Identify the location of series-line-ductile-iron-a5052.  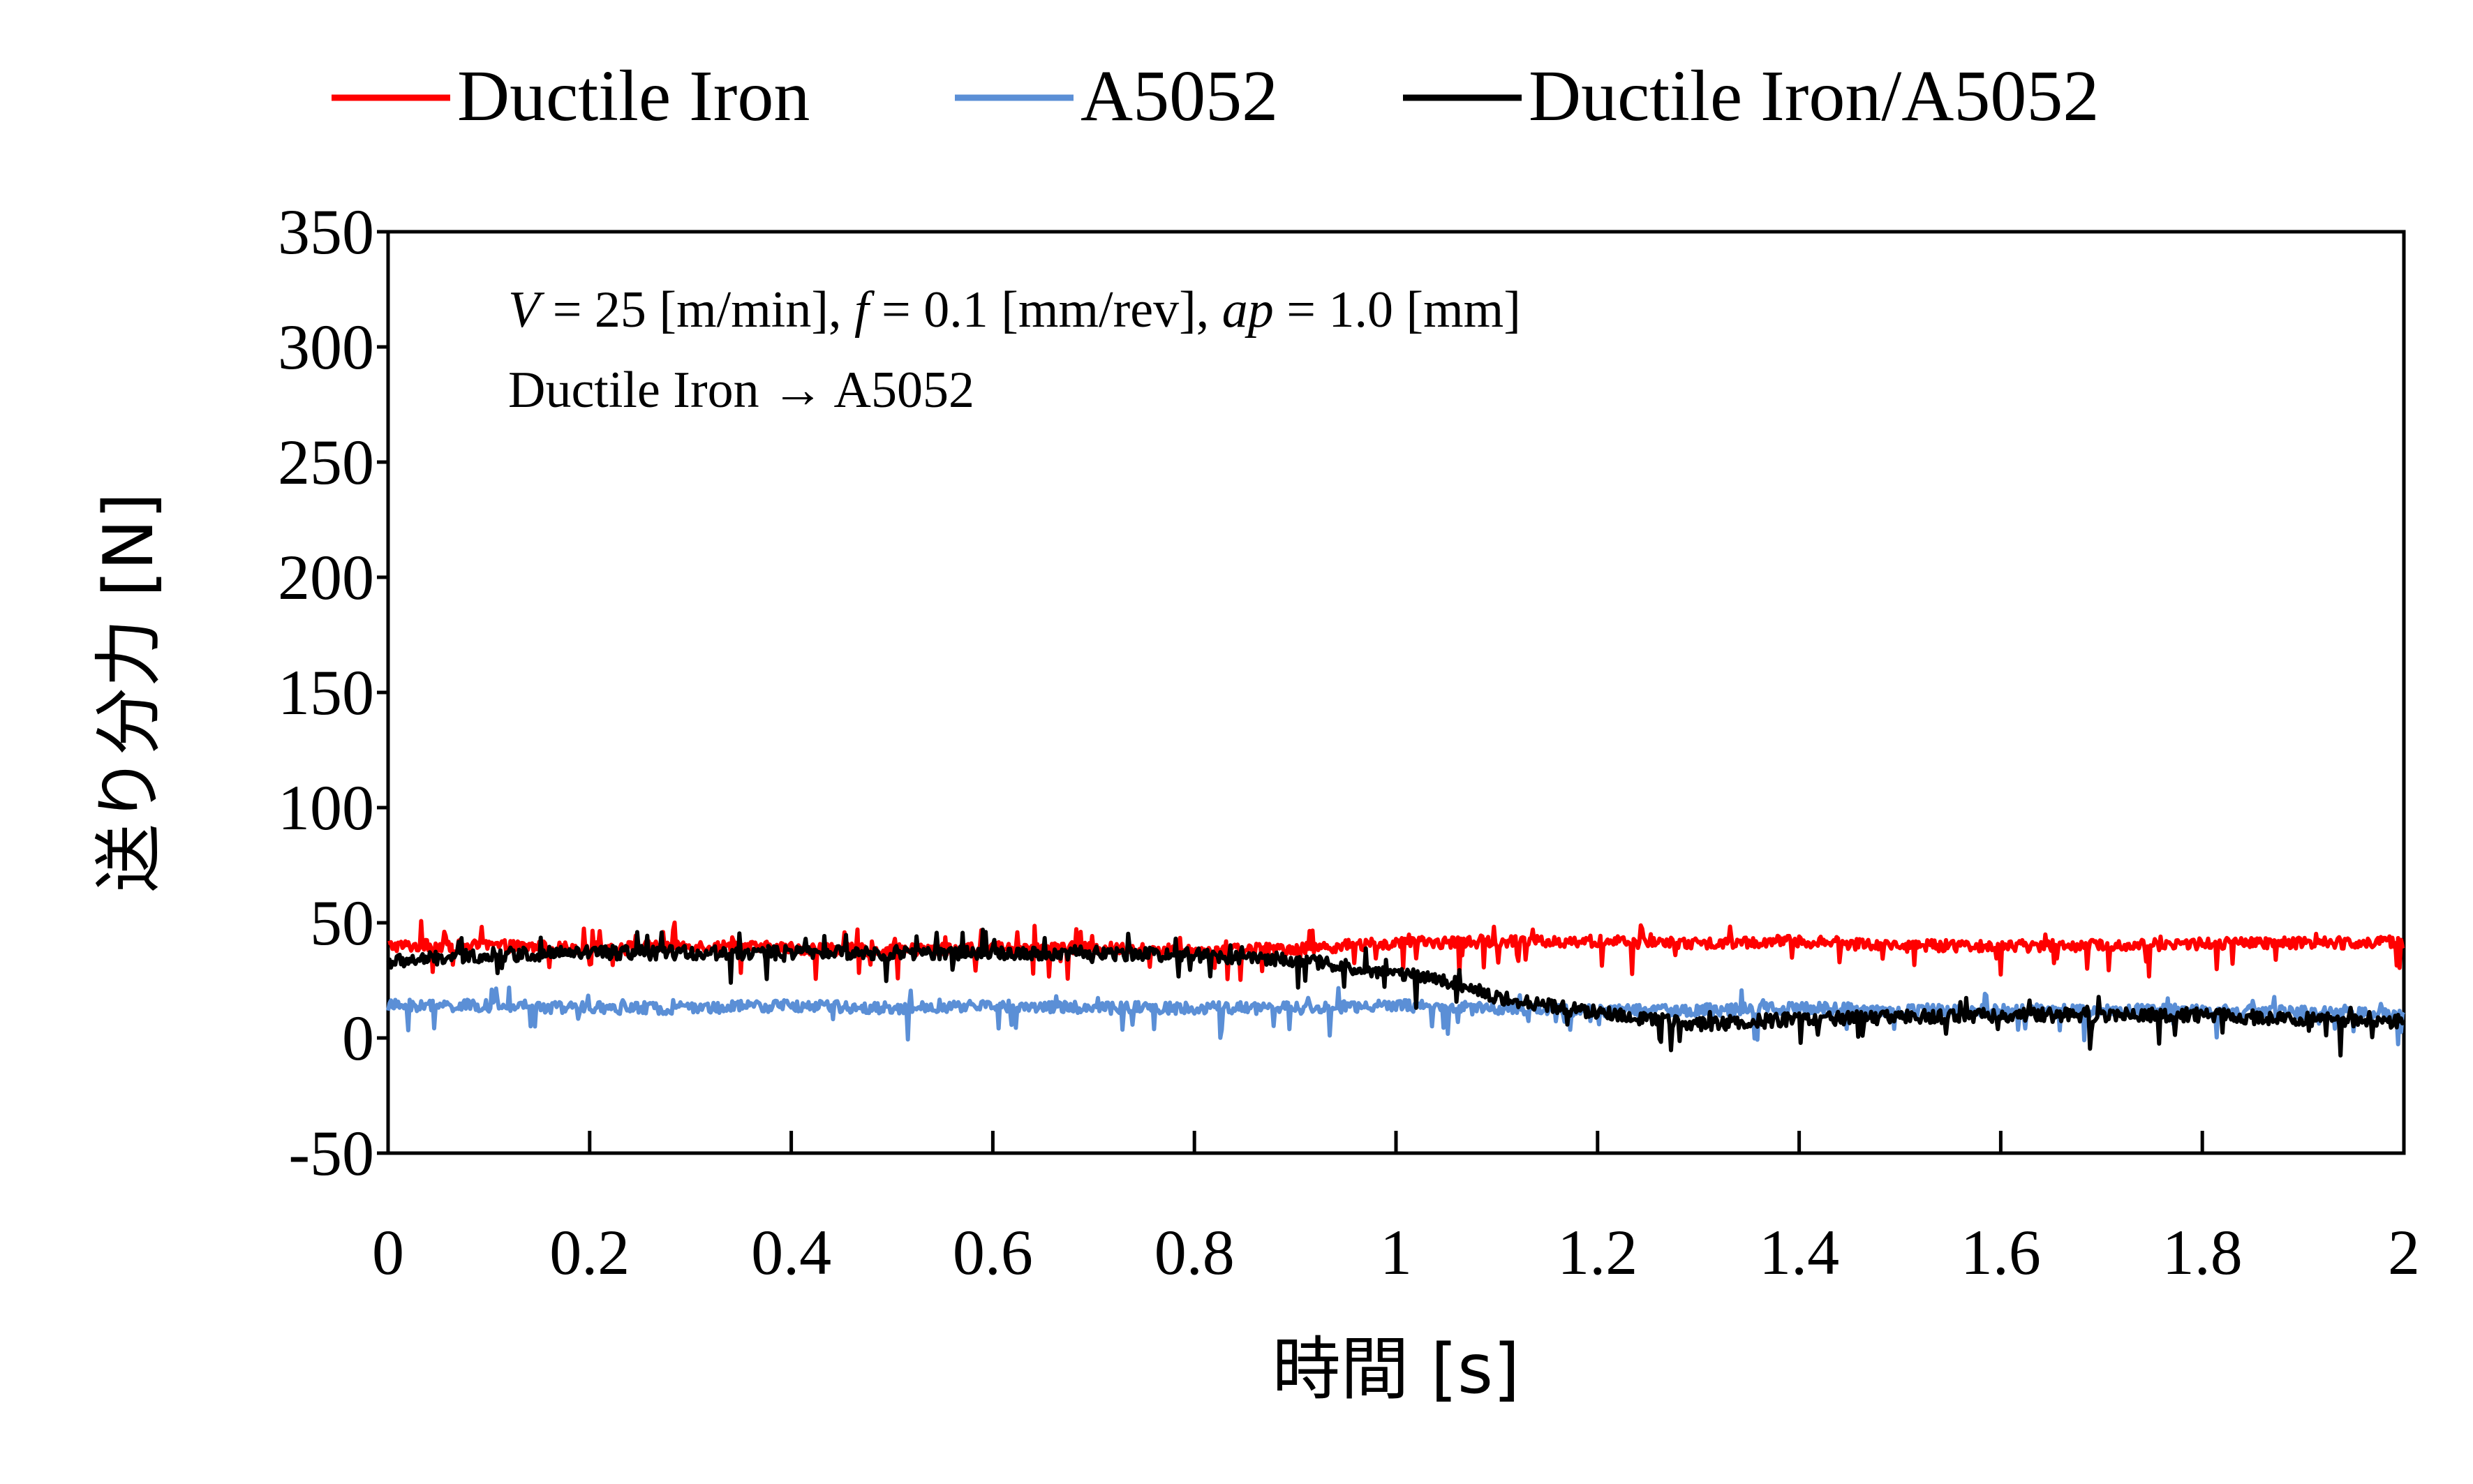
(1396, 992).